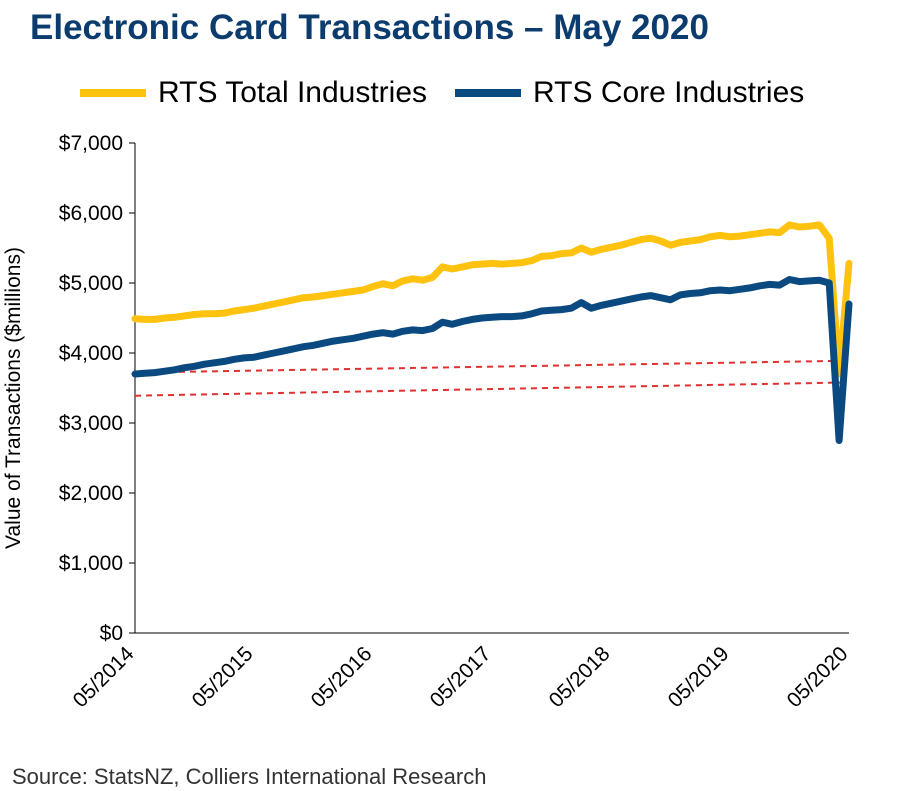 The height and width of the screenshot is (791, 911). What do you see at coordinates (342, 677) in the screenshot?
I see `x-tick-label: 05/2016` at bounding box center [342, 677].